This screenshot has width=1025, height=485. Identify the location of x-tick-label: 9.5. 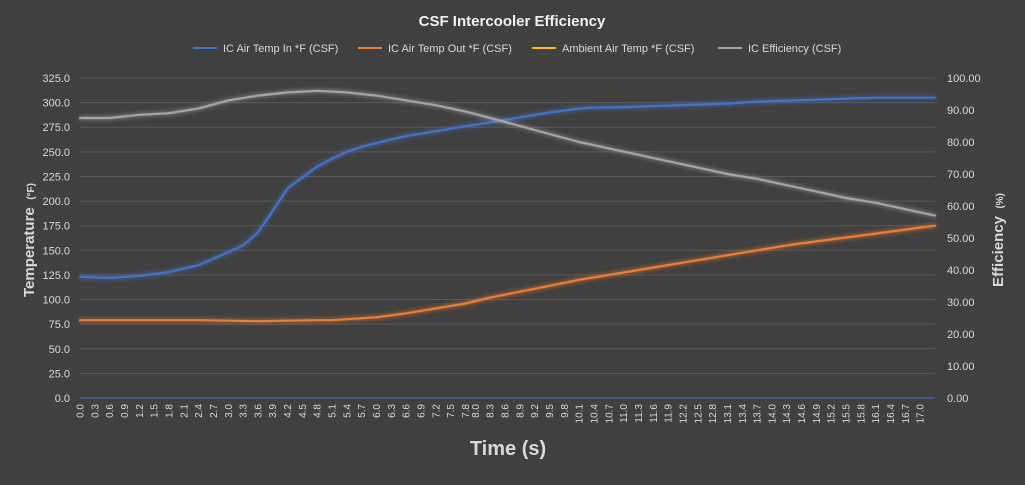
(550, 411).